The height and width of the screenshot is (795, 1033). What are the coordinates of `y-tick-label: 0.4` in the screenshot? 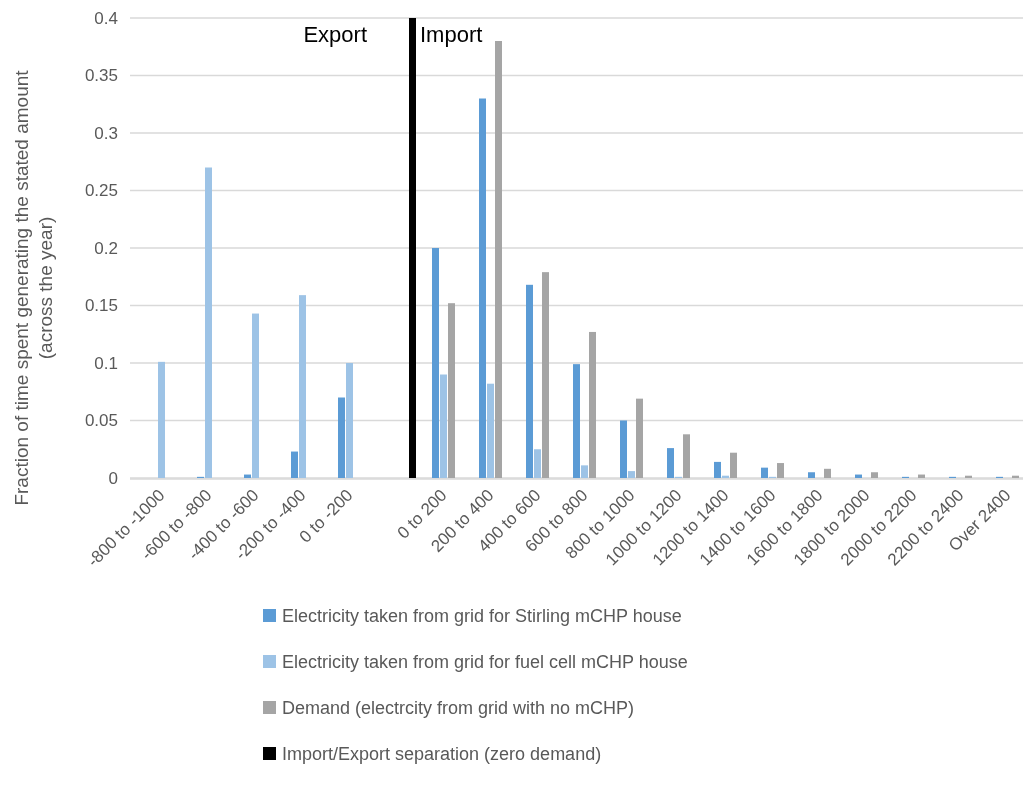 It's located at (106, 18).